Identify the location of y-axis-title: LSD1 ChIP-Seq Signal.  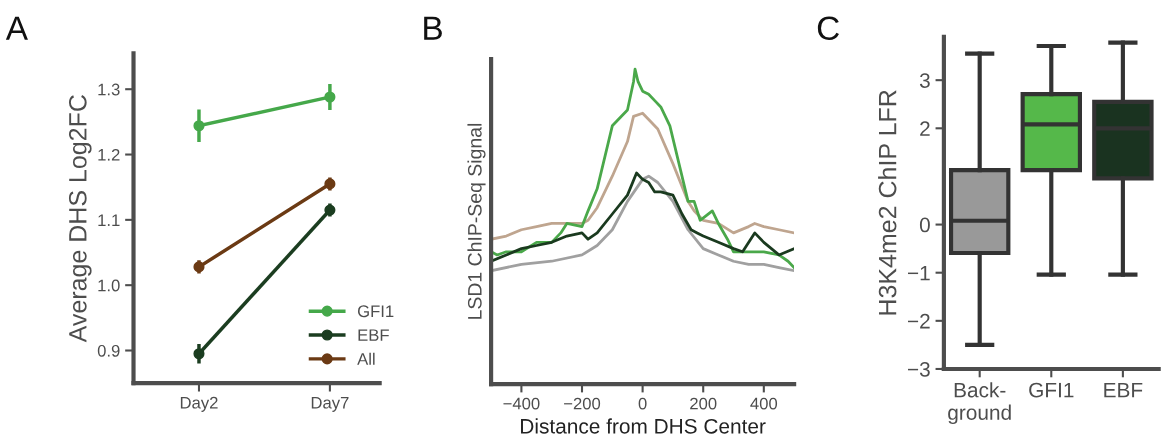
(476, 221).